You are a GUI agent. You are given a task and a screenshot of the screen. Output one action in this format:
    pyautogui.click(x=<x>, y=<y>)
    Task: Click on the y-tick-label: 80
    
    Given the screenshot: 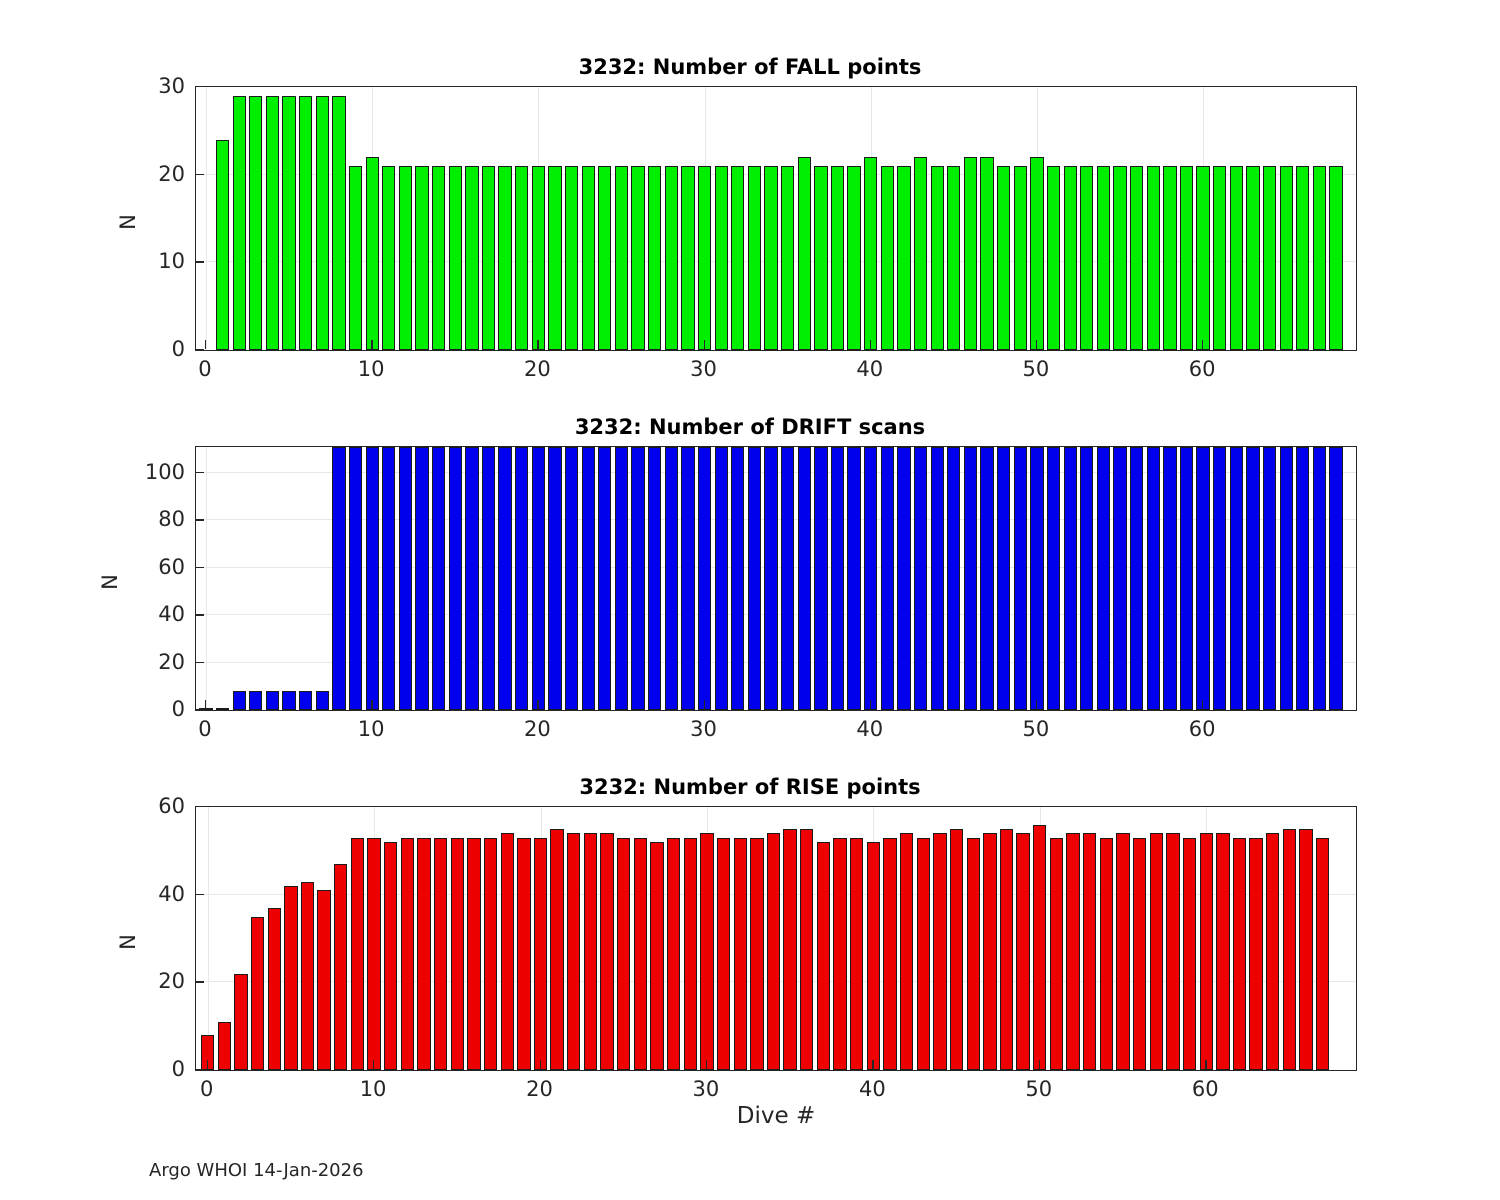 What is the action you would take?
    pyautogui.click(x=171, y=519)
    